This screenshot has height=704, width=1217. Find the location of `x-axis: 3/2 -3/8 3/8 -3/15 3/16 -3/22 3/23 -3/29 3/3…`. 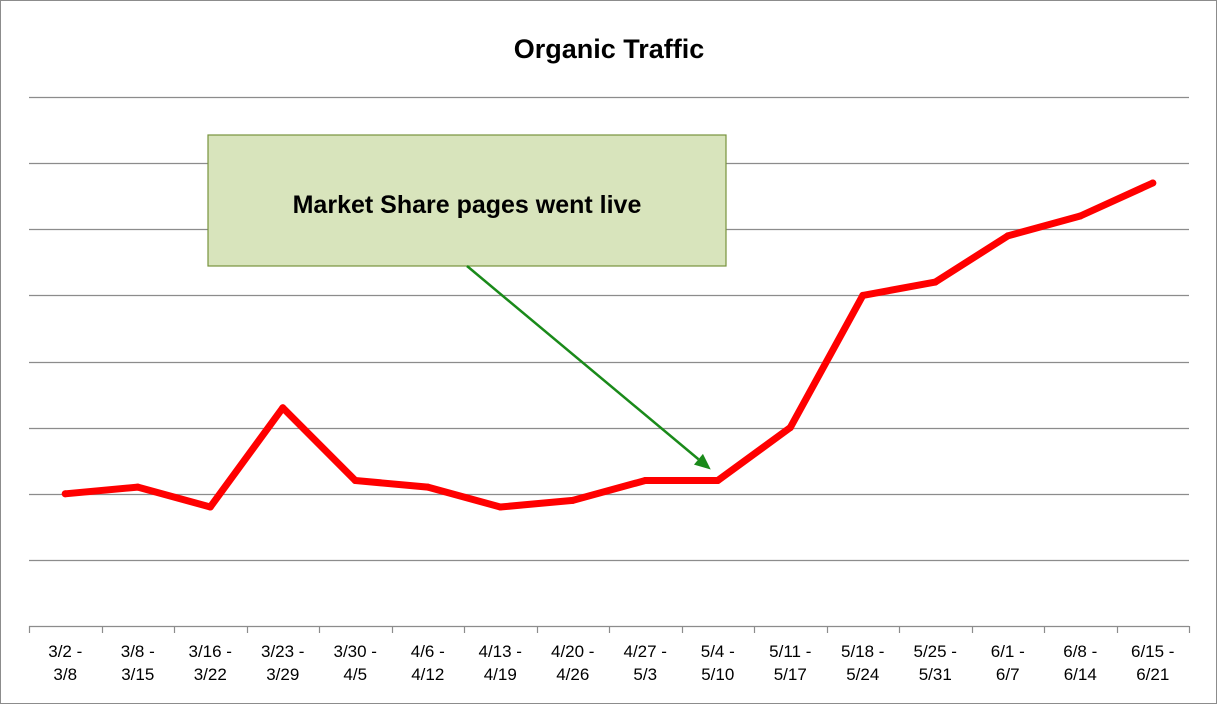

x-axis: 3/2 -3/8 3/8 -3/15 3/16 -3/22 3/23 -3/29 3/3… is located at coordinates (609, 654).